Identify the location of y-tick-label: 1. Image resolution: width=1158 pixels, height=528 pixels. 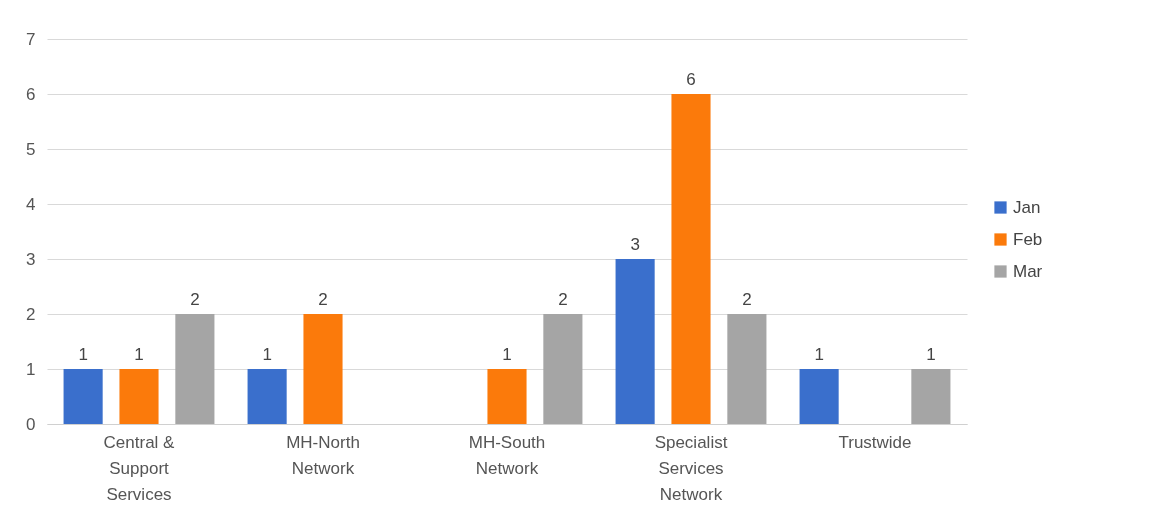
(31, 369).